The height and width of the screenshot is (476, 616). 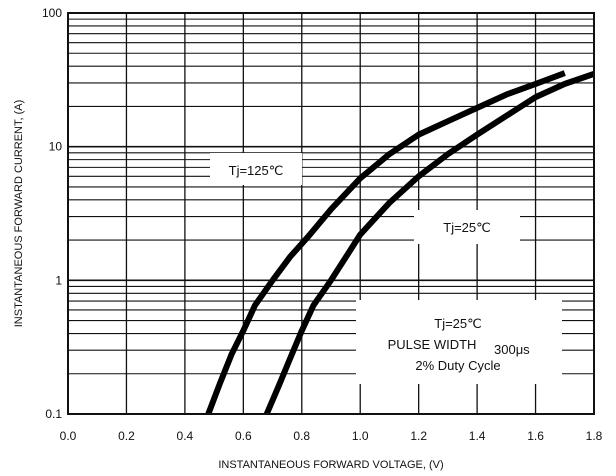 What do you see at coordinates (56, 147) in the screenshot?
I see `y-tick-label: 10` at bounding box center [56, 147].